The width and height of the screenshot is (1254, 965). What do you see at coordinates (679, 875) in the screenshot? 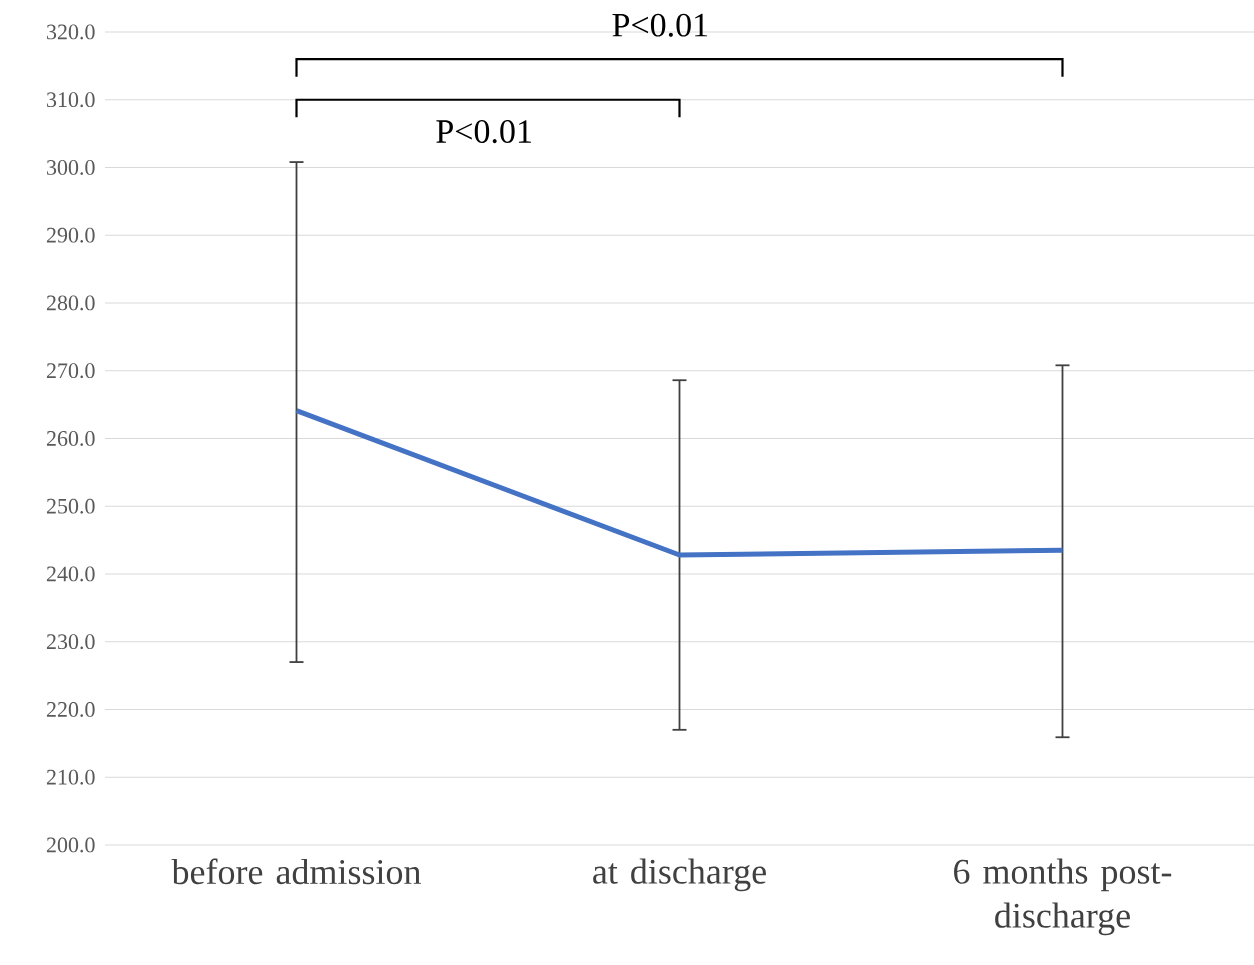
I see `x-tick-label: at discharge` at bounding box center [679, 875].